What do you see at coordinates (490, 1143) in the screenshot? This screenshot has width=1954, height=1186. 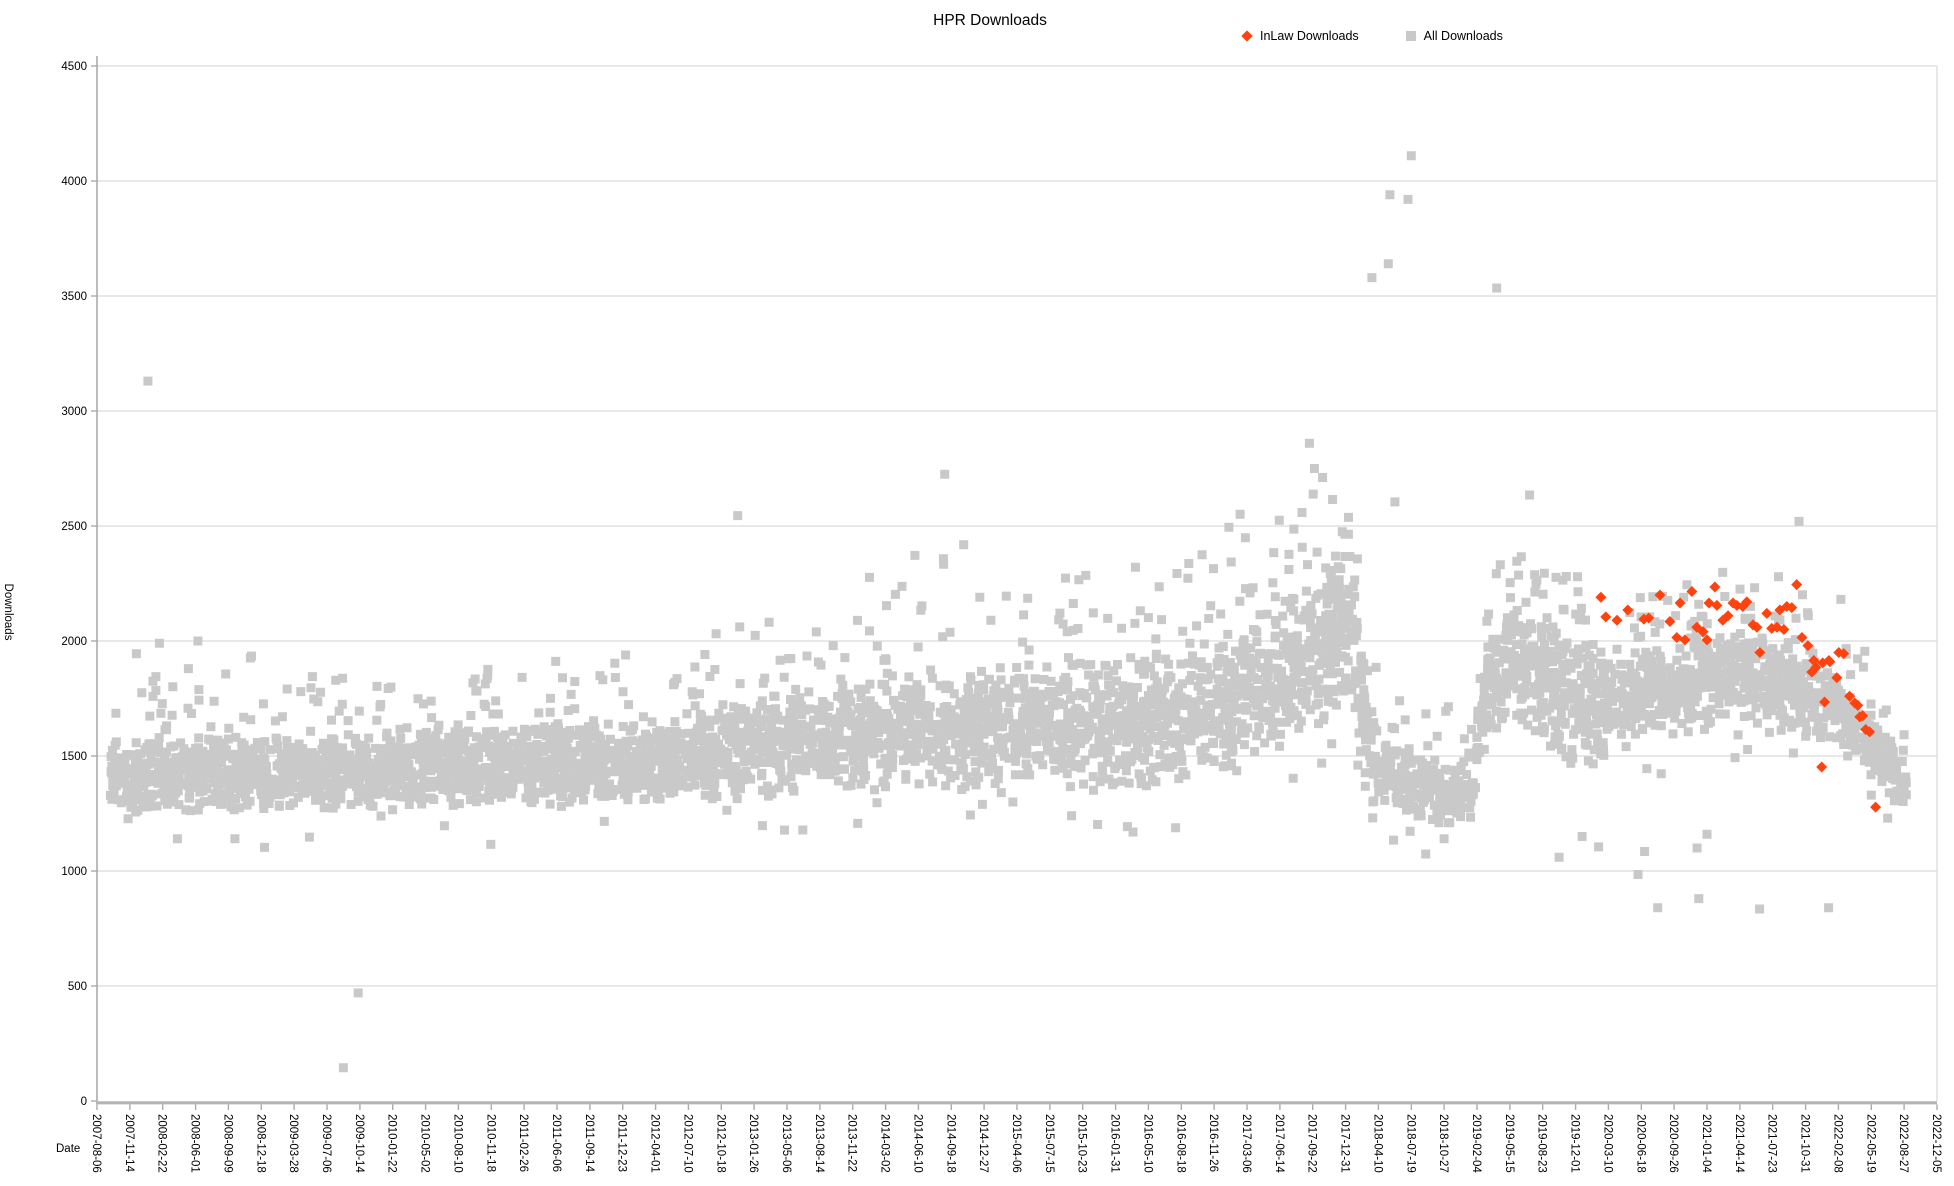 I see `svg-text: 2010-11-18` at bounding box center [490, 1143].